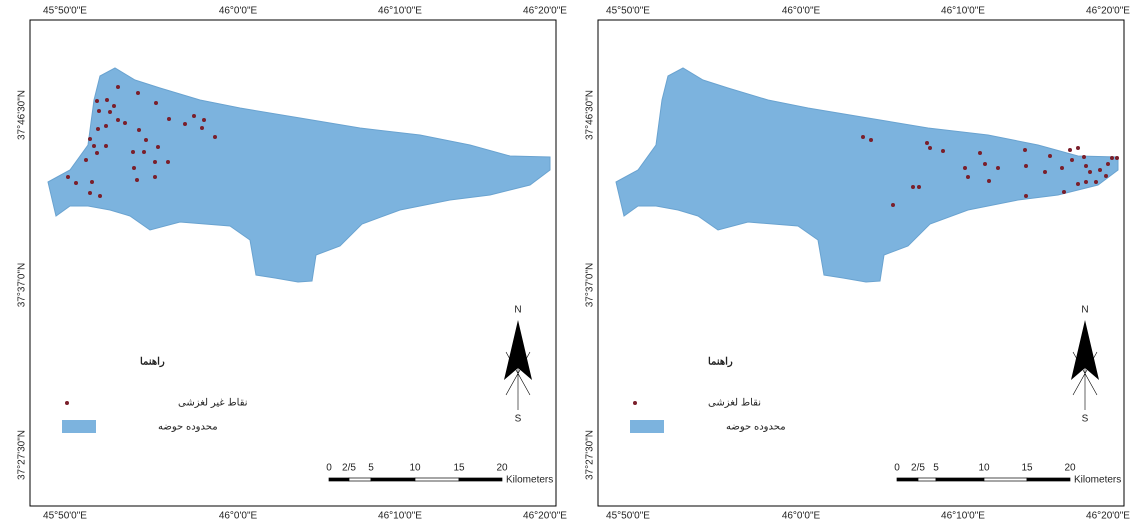 Image resolution: width=1135 pixels, height=525 pixels. What do you see at coordinates (897, 468) in the screenshot?
I see `scale-tick-label: 0` at bounding box center [897, 468].